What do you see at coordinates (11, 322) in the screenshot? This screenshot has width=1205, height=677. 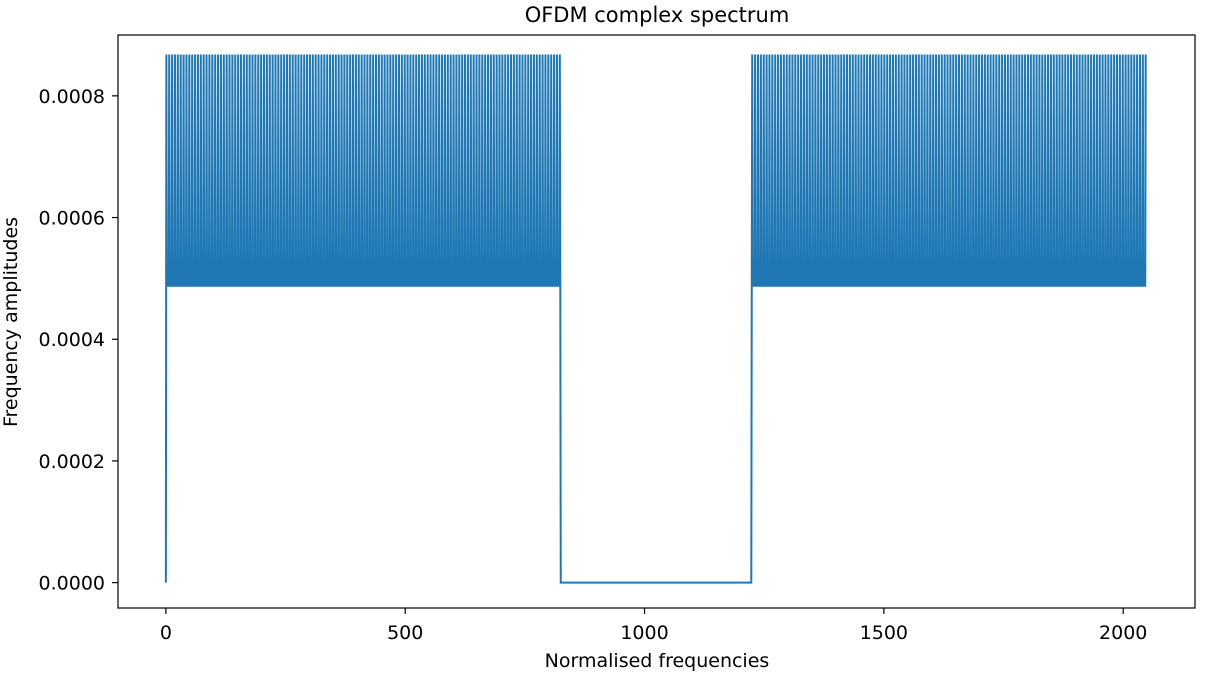 I see `y-axis-label: Frequency amplitudes` at bounding box center [11, 322].